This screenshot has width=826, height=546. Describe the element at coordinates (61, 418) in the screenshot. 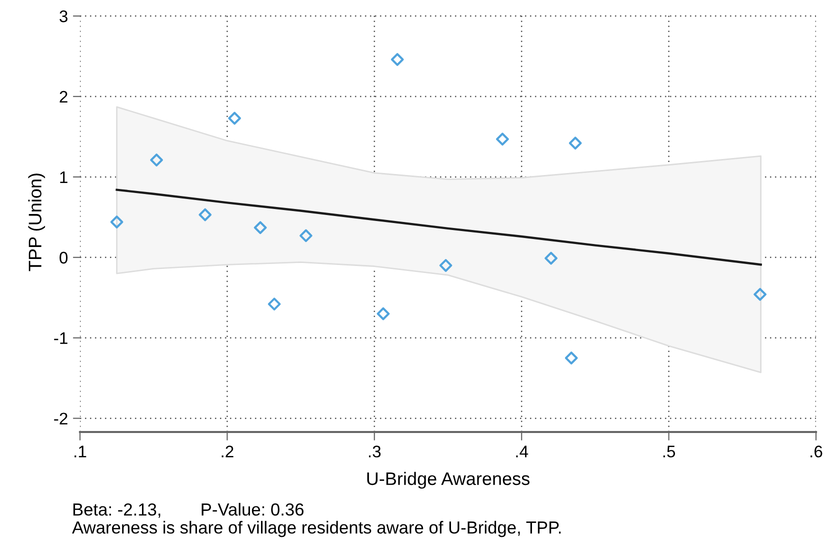

I see `y-tick-label: -2` at that location.